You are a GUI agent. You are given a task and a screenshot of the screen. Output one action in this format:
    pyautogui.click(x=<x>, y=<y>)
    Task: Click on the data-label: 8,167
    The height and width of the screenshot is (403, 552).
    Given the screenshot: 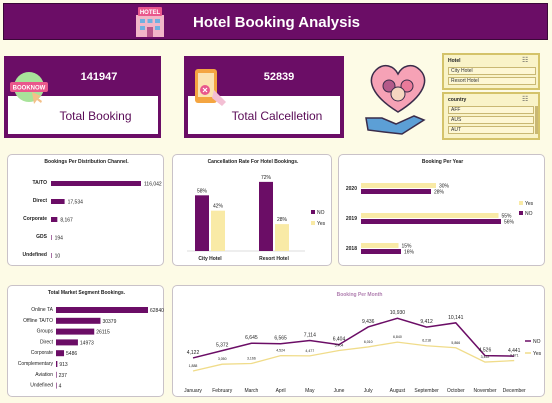 What is the action you would take?
    pyautogui.click(x=66, y=221)
    